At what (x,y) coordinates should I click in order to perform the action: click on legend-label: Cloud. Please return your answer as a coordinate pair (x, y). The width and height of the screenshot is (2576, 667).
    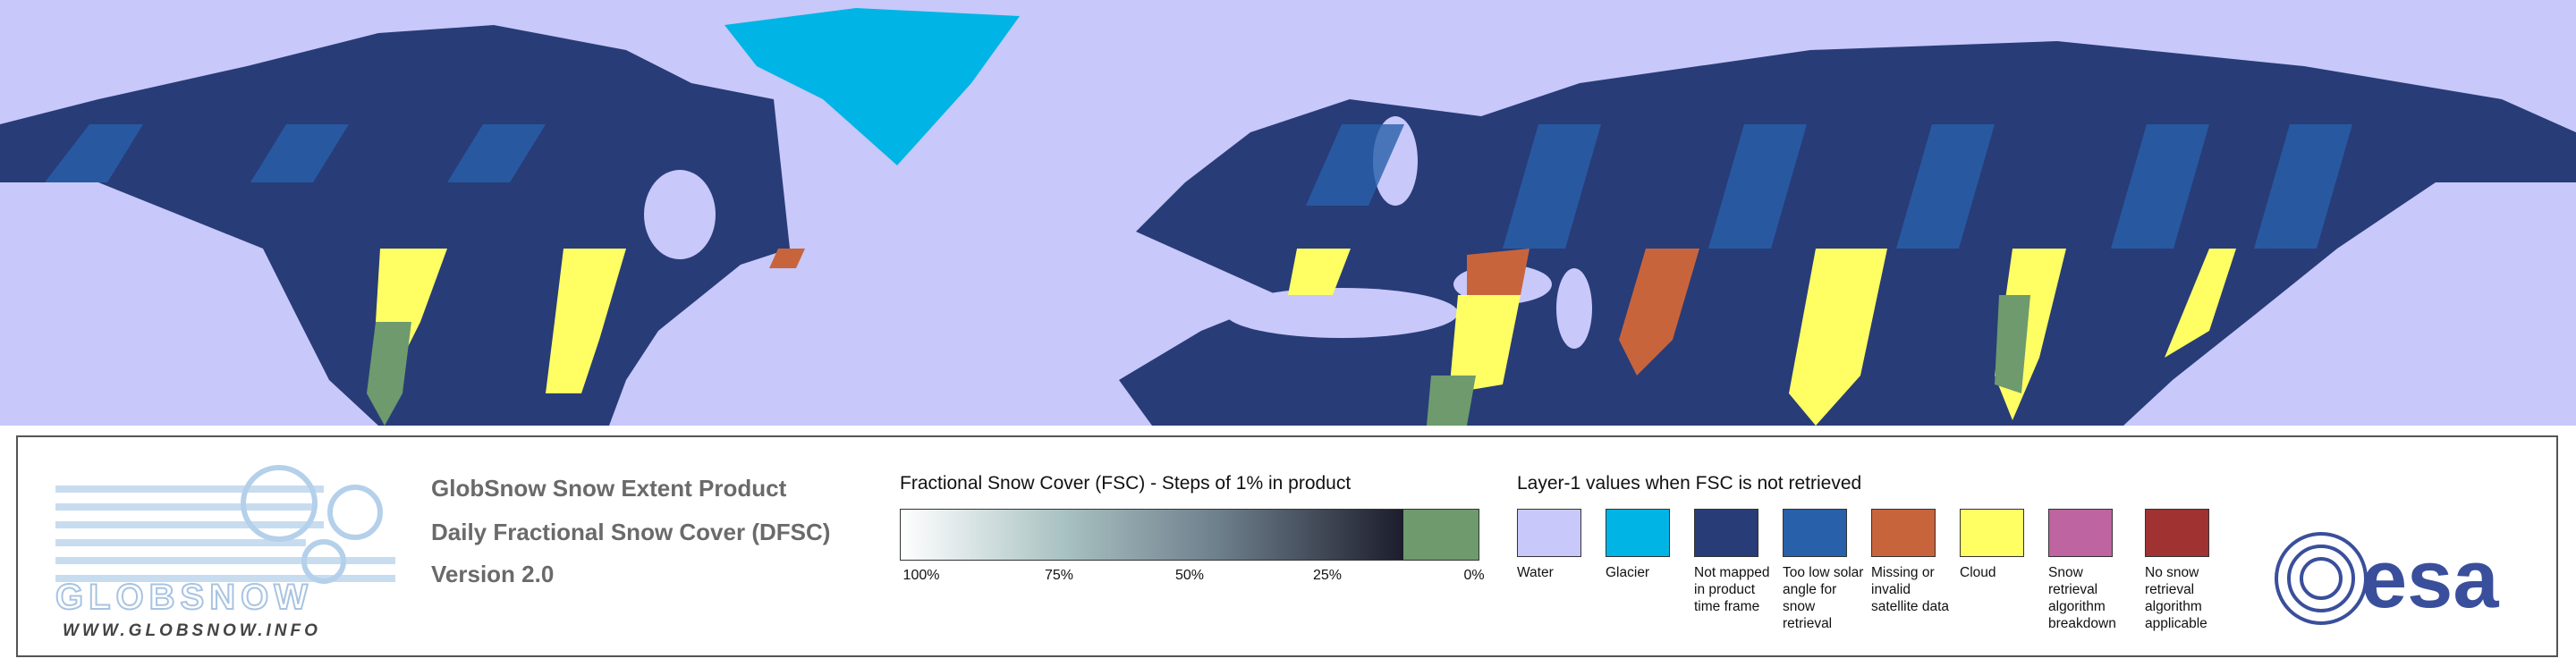
    Looking at the image, I should click on (1978, 573).